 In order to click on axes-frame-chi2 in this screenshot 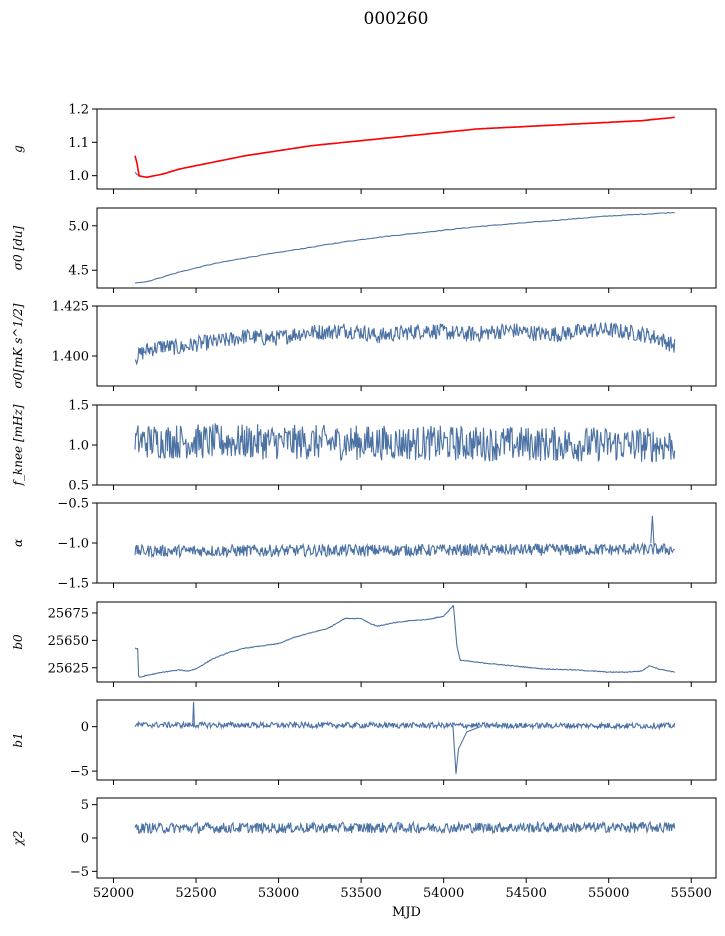, I will do `click(406, 838)`.